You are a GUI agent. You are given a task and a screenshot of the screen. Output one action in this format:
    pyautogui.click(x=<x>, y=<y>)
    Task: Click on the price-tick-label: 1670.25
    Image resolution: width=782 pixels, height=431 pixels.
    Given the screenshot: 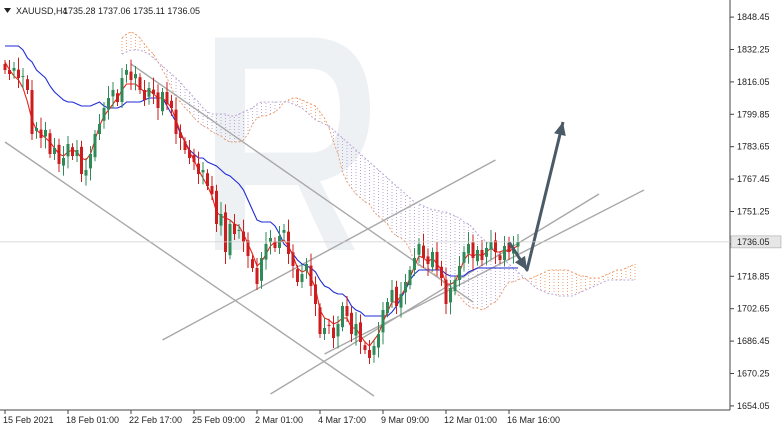 What is the action you would take?
    pyautogui.click(x=753, y=374)
    